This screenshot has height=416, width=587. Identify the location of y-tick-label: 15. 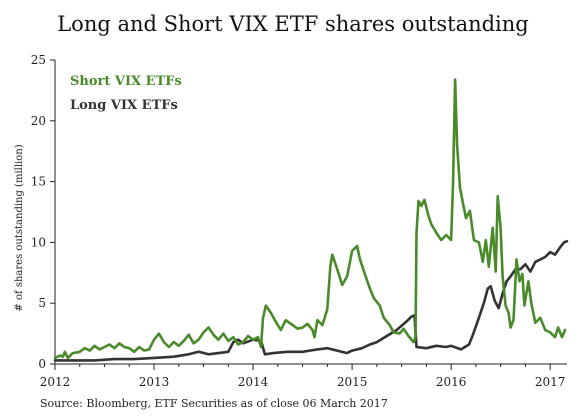
(38, 182).